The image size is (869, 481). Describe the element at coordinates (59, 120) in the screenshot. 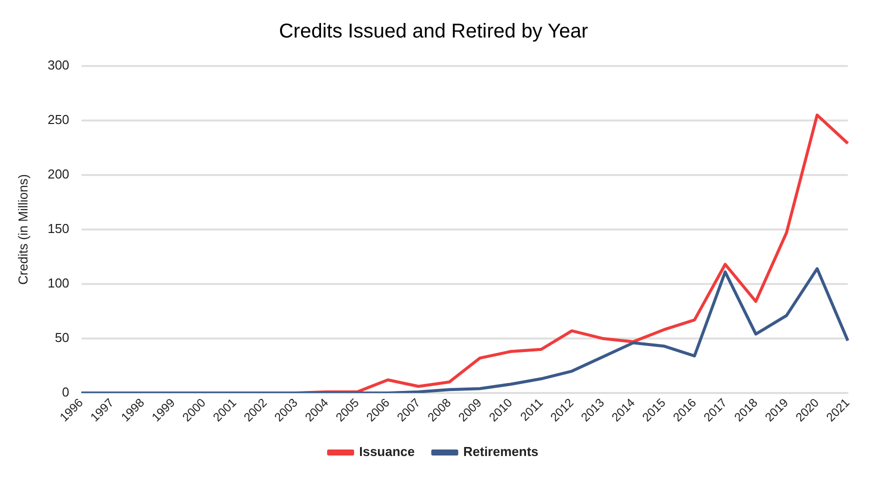

I see `y-tick-label: 250` at that location.